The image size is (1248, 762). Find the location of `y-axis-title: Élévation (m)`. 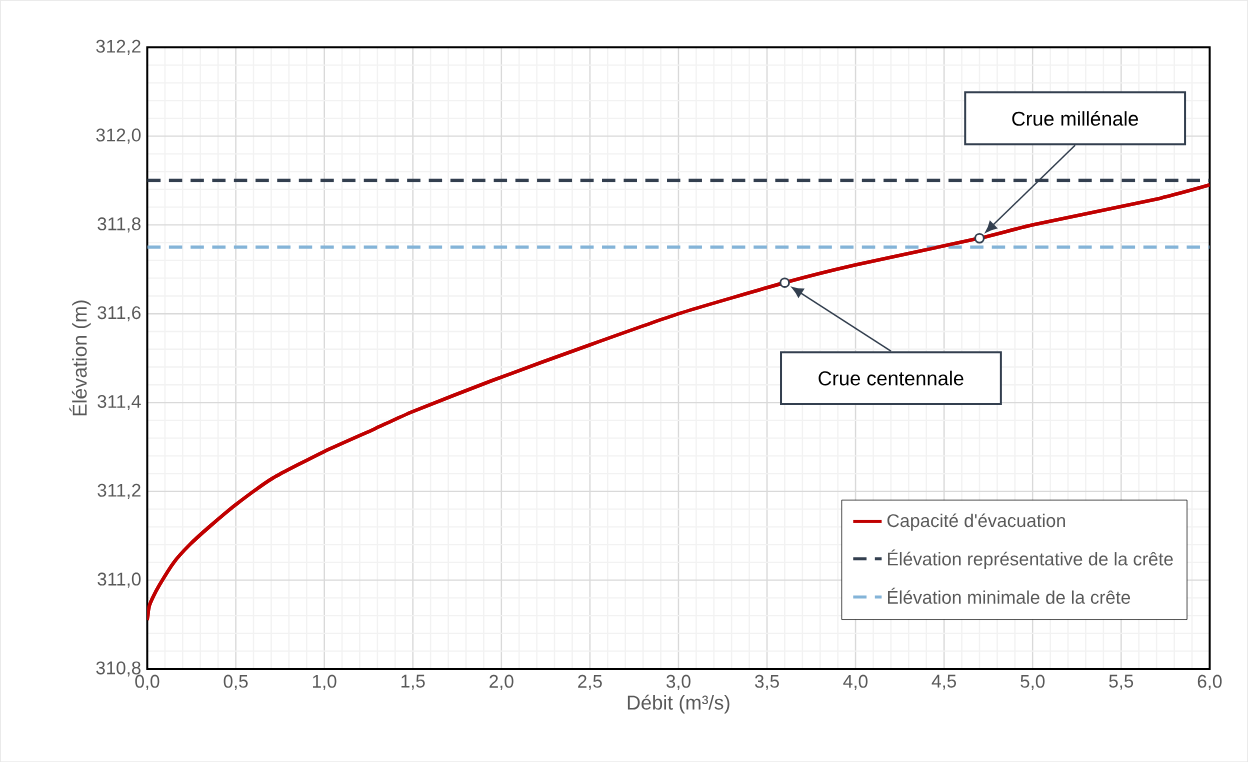

y-axis-title: Élévation (m) is located at coordinates (80, 358).